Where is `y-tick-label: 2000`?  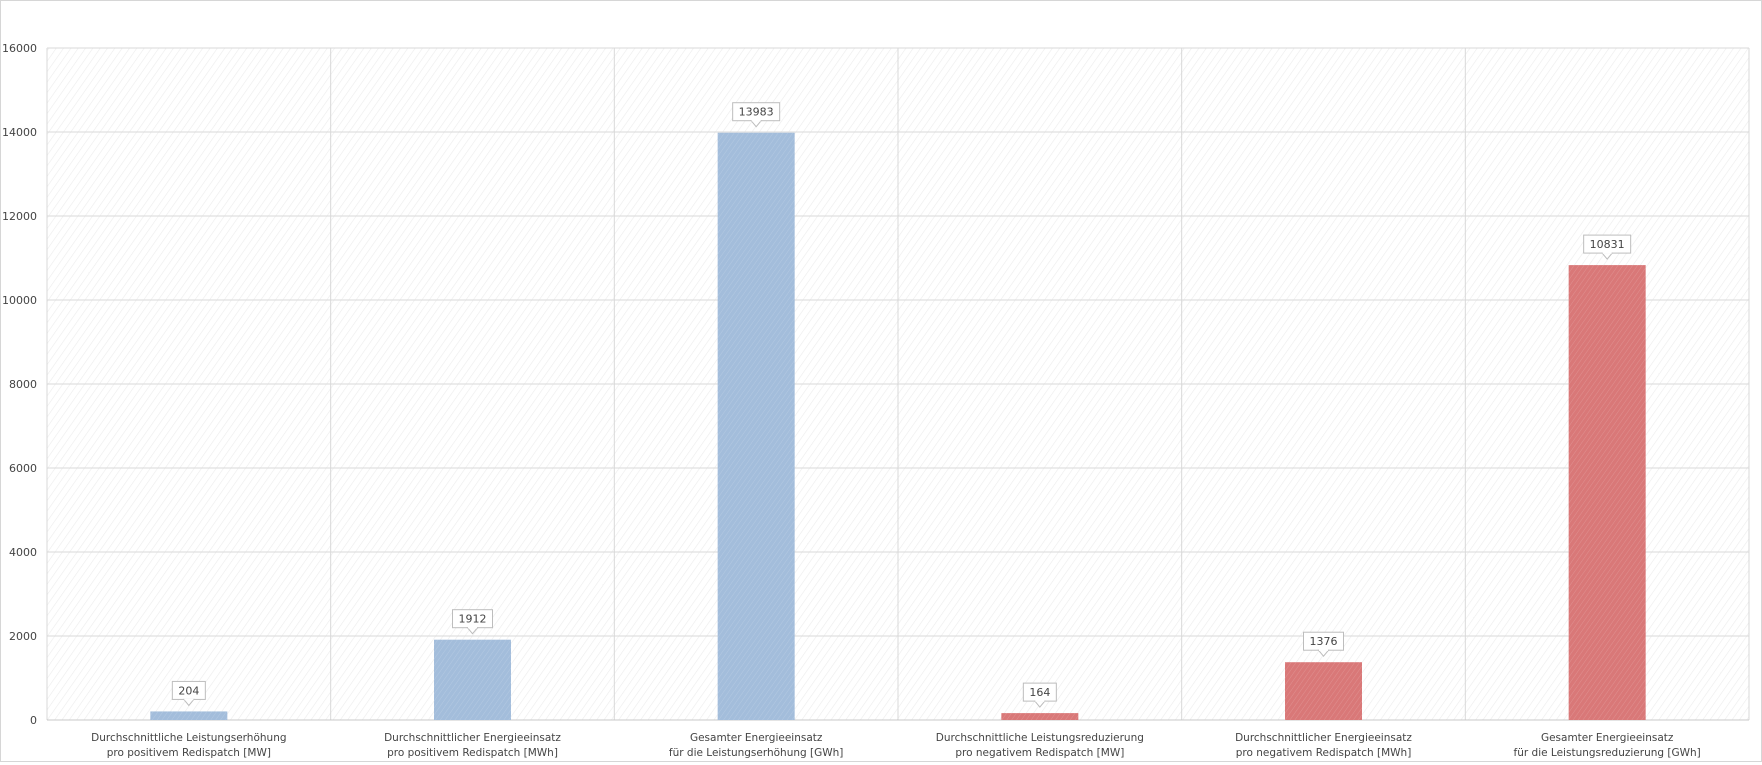
y-tick-label: 2000 is located at coordinates (23, 636).